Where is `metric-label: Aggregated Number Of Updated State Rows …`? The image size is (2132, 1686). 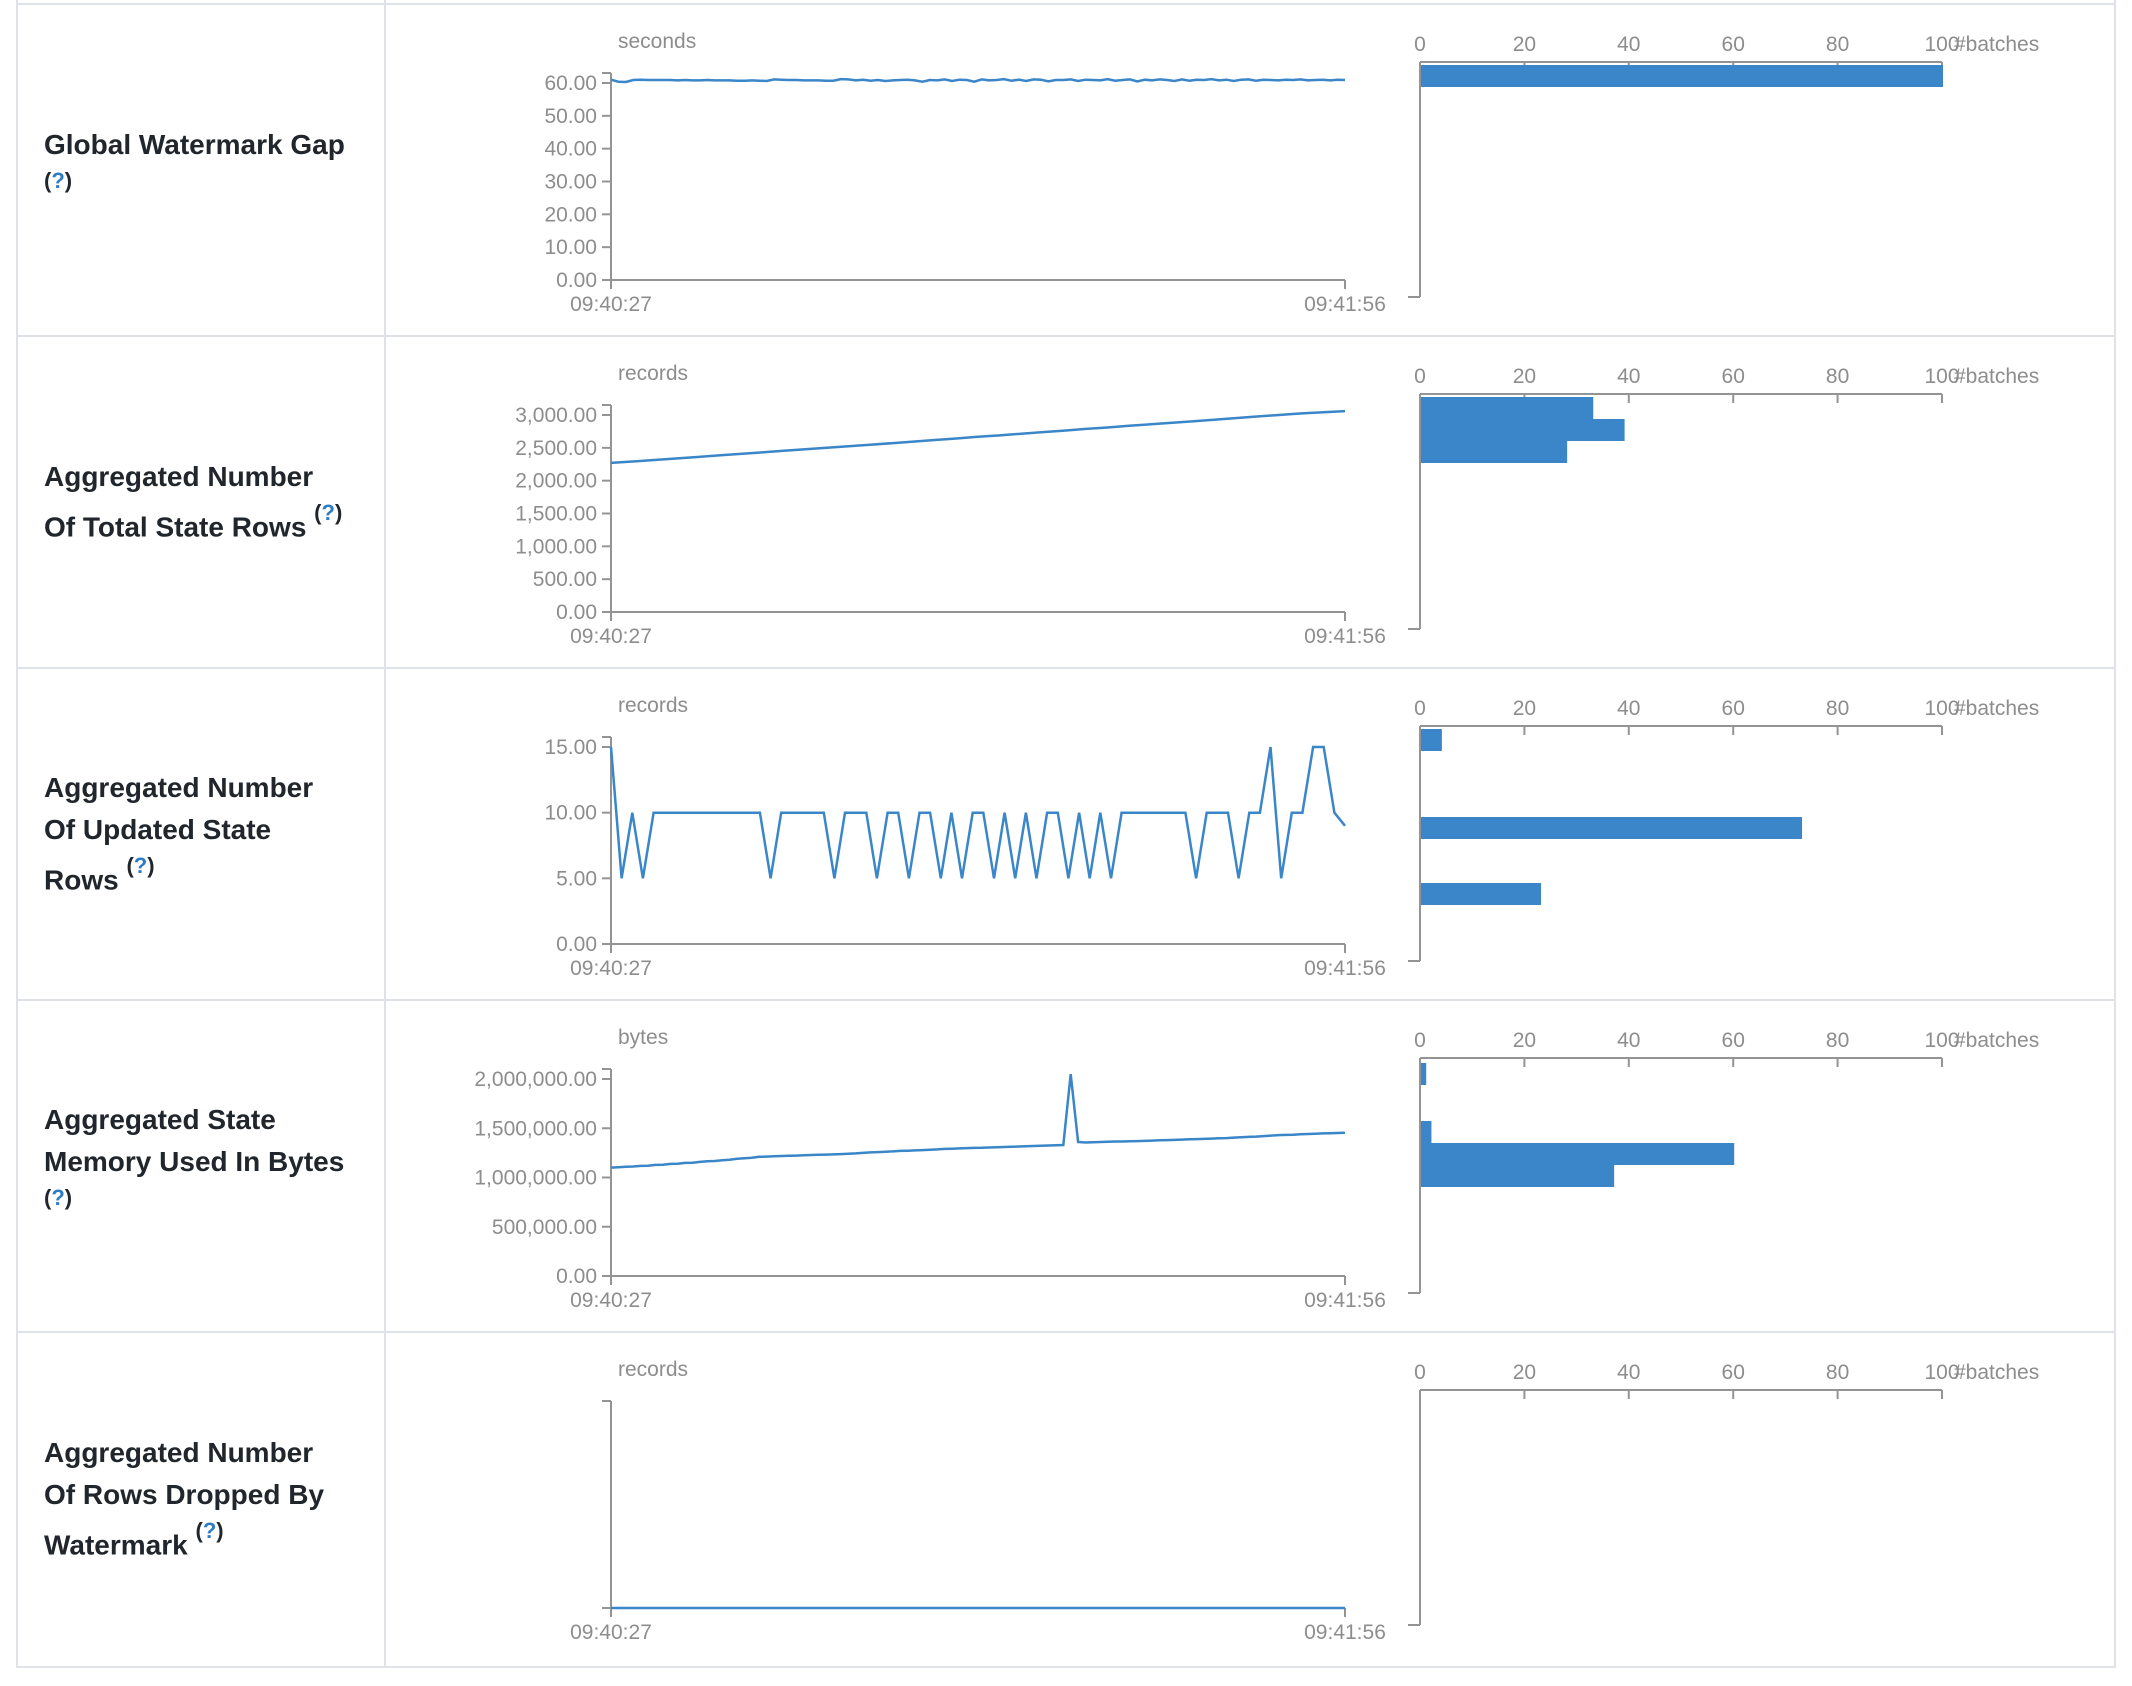 metric-label: Aggregated Number Of Updated State Rows … is located at coordinates (197, 834).